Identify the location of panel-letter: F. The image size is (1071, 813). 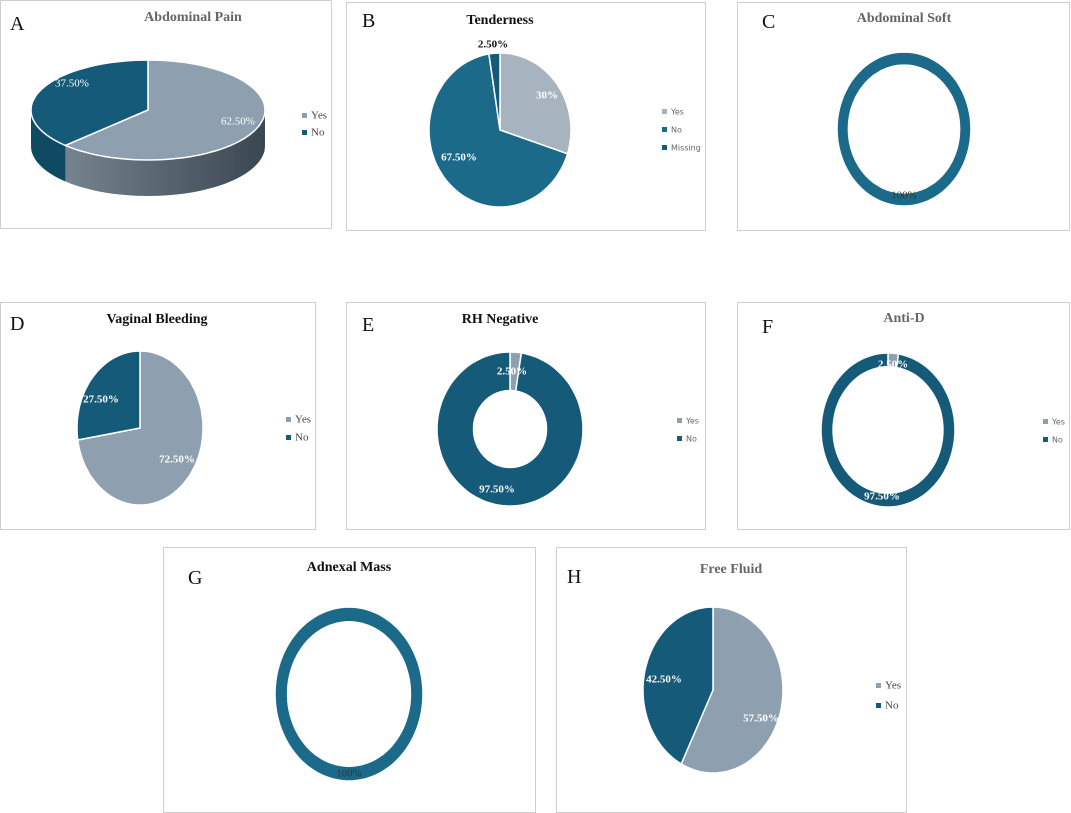
(767, 327).